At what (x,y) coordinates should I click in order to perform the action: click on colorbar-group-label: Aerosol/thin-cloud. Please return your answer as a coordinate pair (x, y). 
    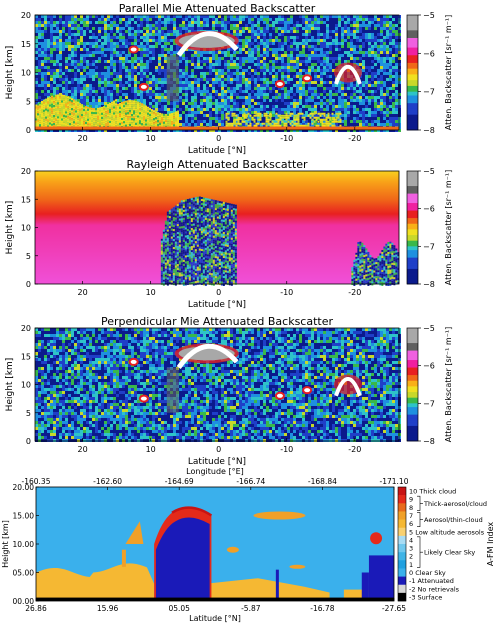
    Looking at the image, I should click on (453, 520).